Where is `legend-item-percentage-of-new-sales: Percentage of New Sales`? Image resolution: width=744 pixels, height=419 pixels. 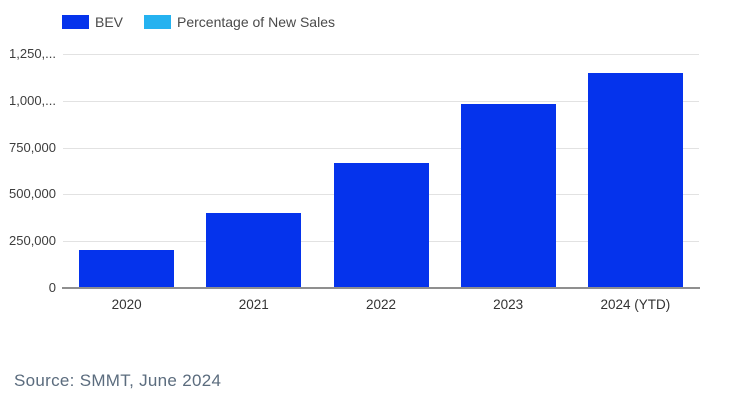
legend-item-percentage-of-new-sales: Percentage of New Sales is located at coordinates (239, 22).